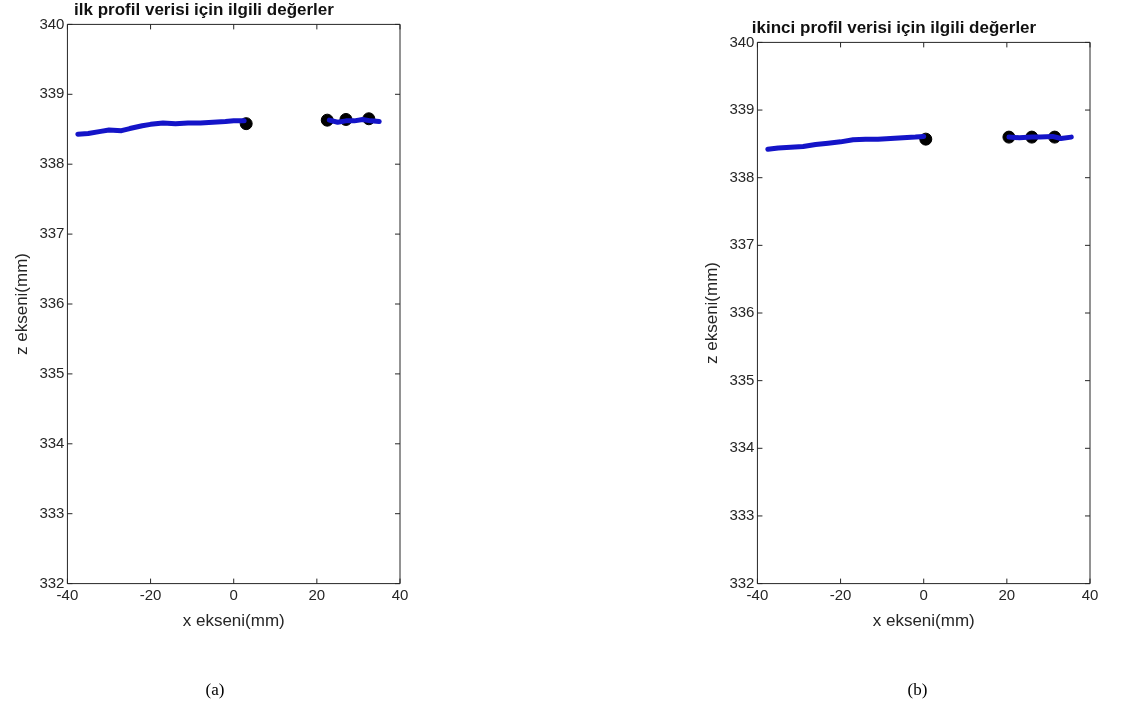 This screenshot has height=706, width=1145. What do you see at coordinates (52, 23) in the screenshot?
I see `y-tick-label: 340` at bounding box center [52, 23].